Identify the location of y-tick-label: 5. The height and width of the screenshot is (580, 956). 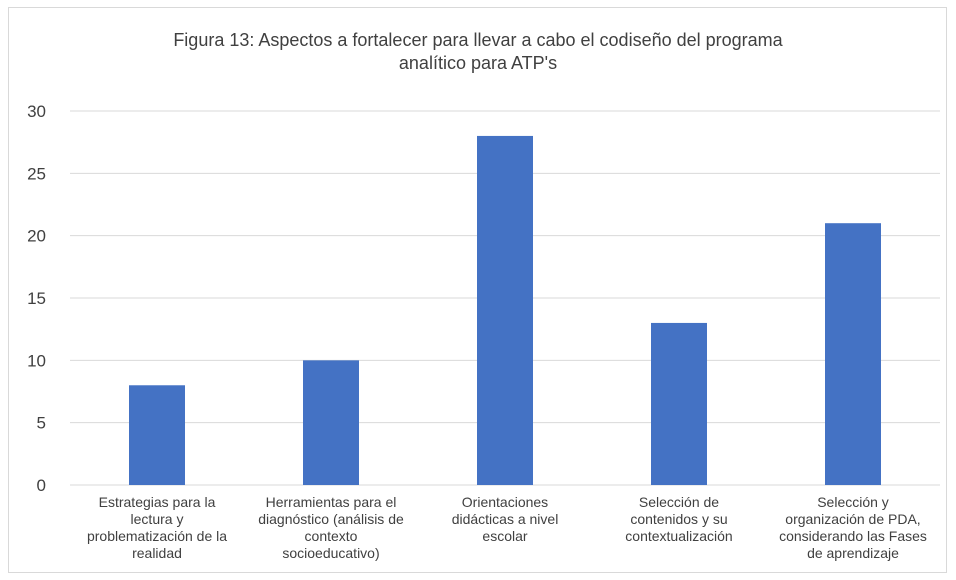
(41, 423).